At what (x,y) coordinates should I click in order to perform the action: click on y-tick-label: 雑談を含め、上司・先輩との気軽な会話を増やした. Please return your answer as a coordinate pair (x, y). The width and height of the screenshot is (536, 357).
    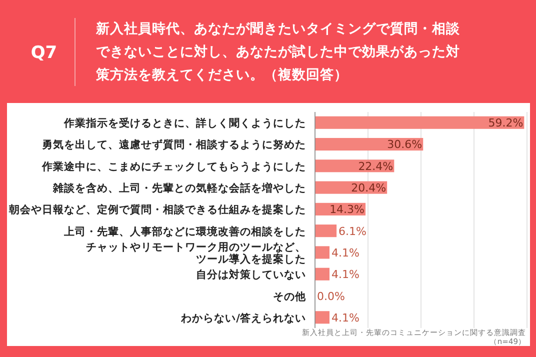
    Looking at the image, I should click on (179, 188).